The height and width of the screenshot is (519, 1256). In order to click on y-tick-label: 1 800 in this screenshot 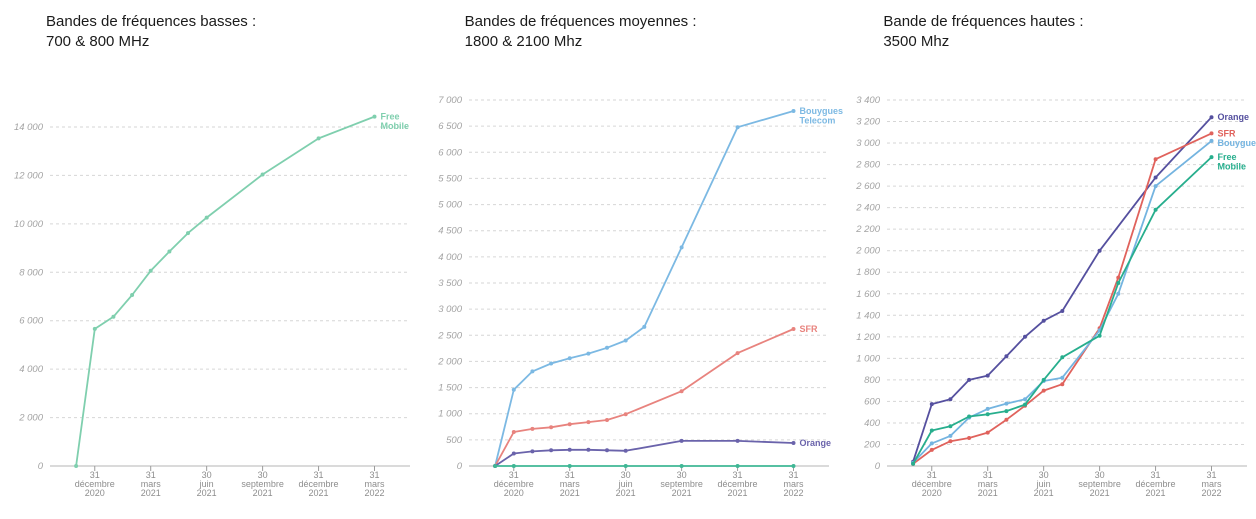, I will do `click(869, 272)`.